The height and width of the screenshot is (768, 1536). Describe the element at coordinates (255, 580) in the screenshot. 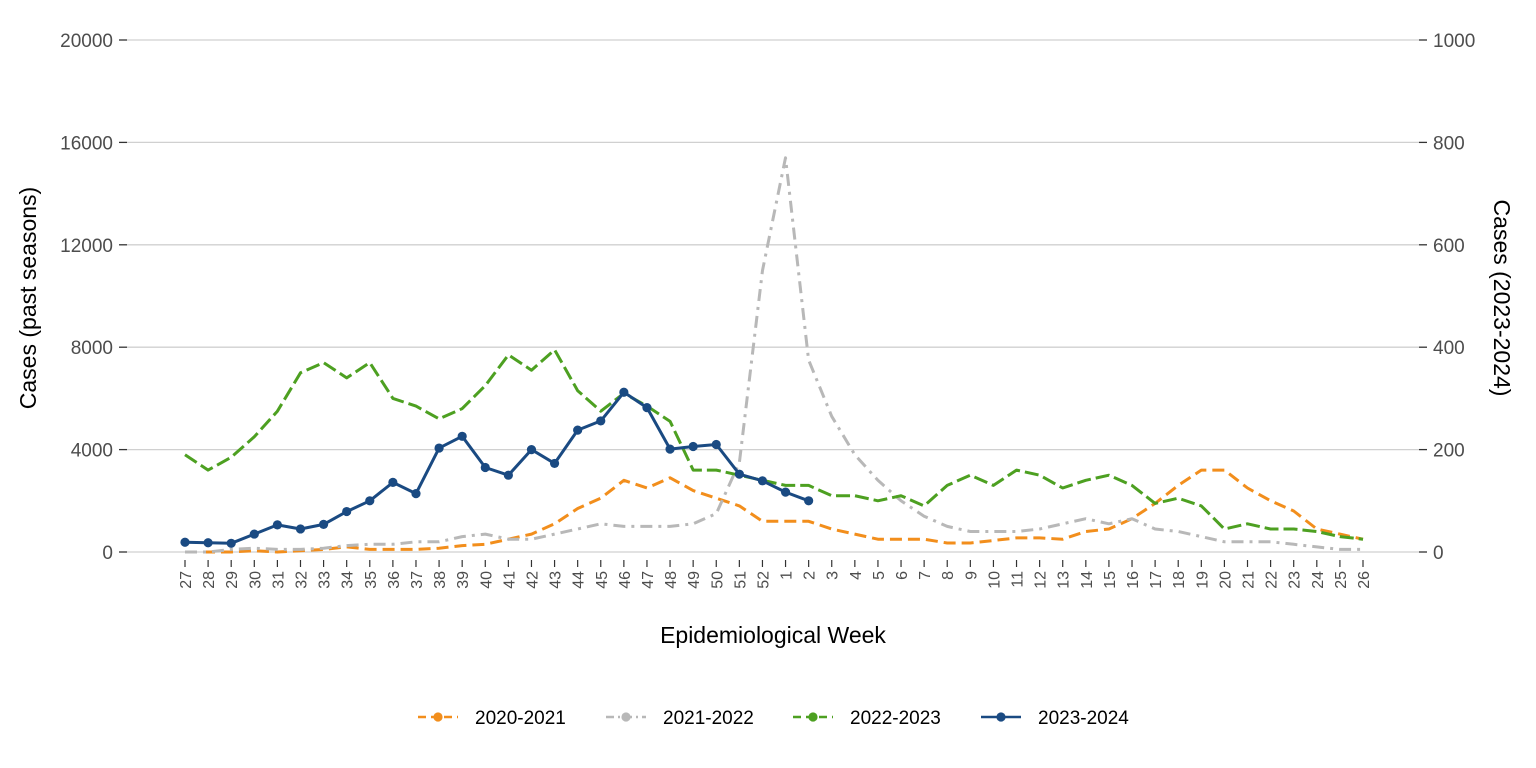

I see `x-tick-label: 30` at that location.